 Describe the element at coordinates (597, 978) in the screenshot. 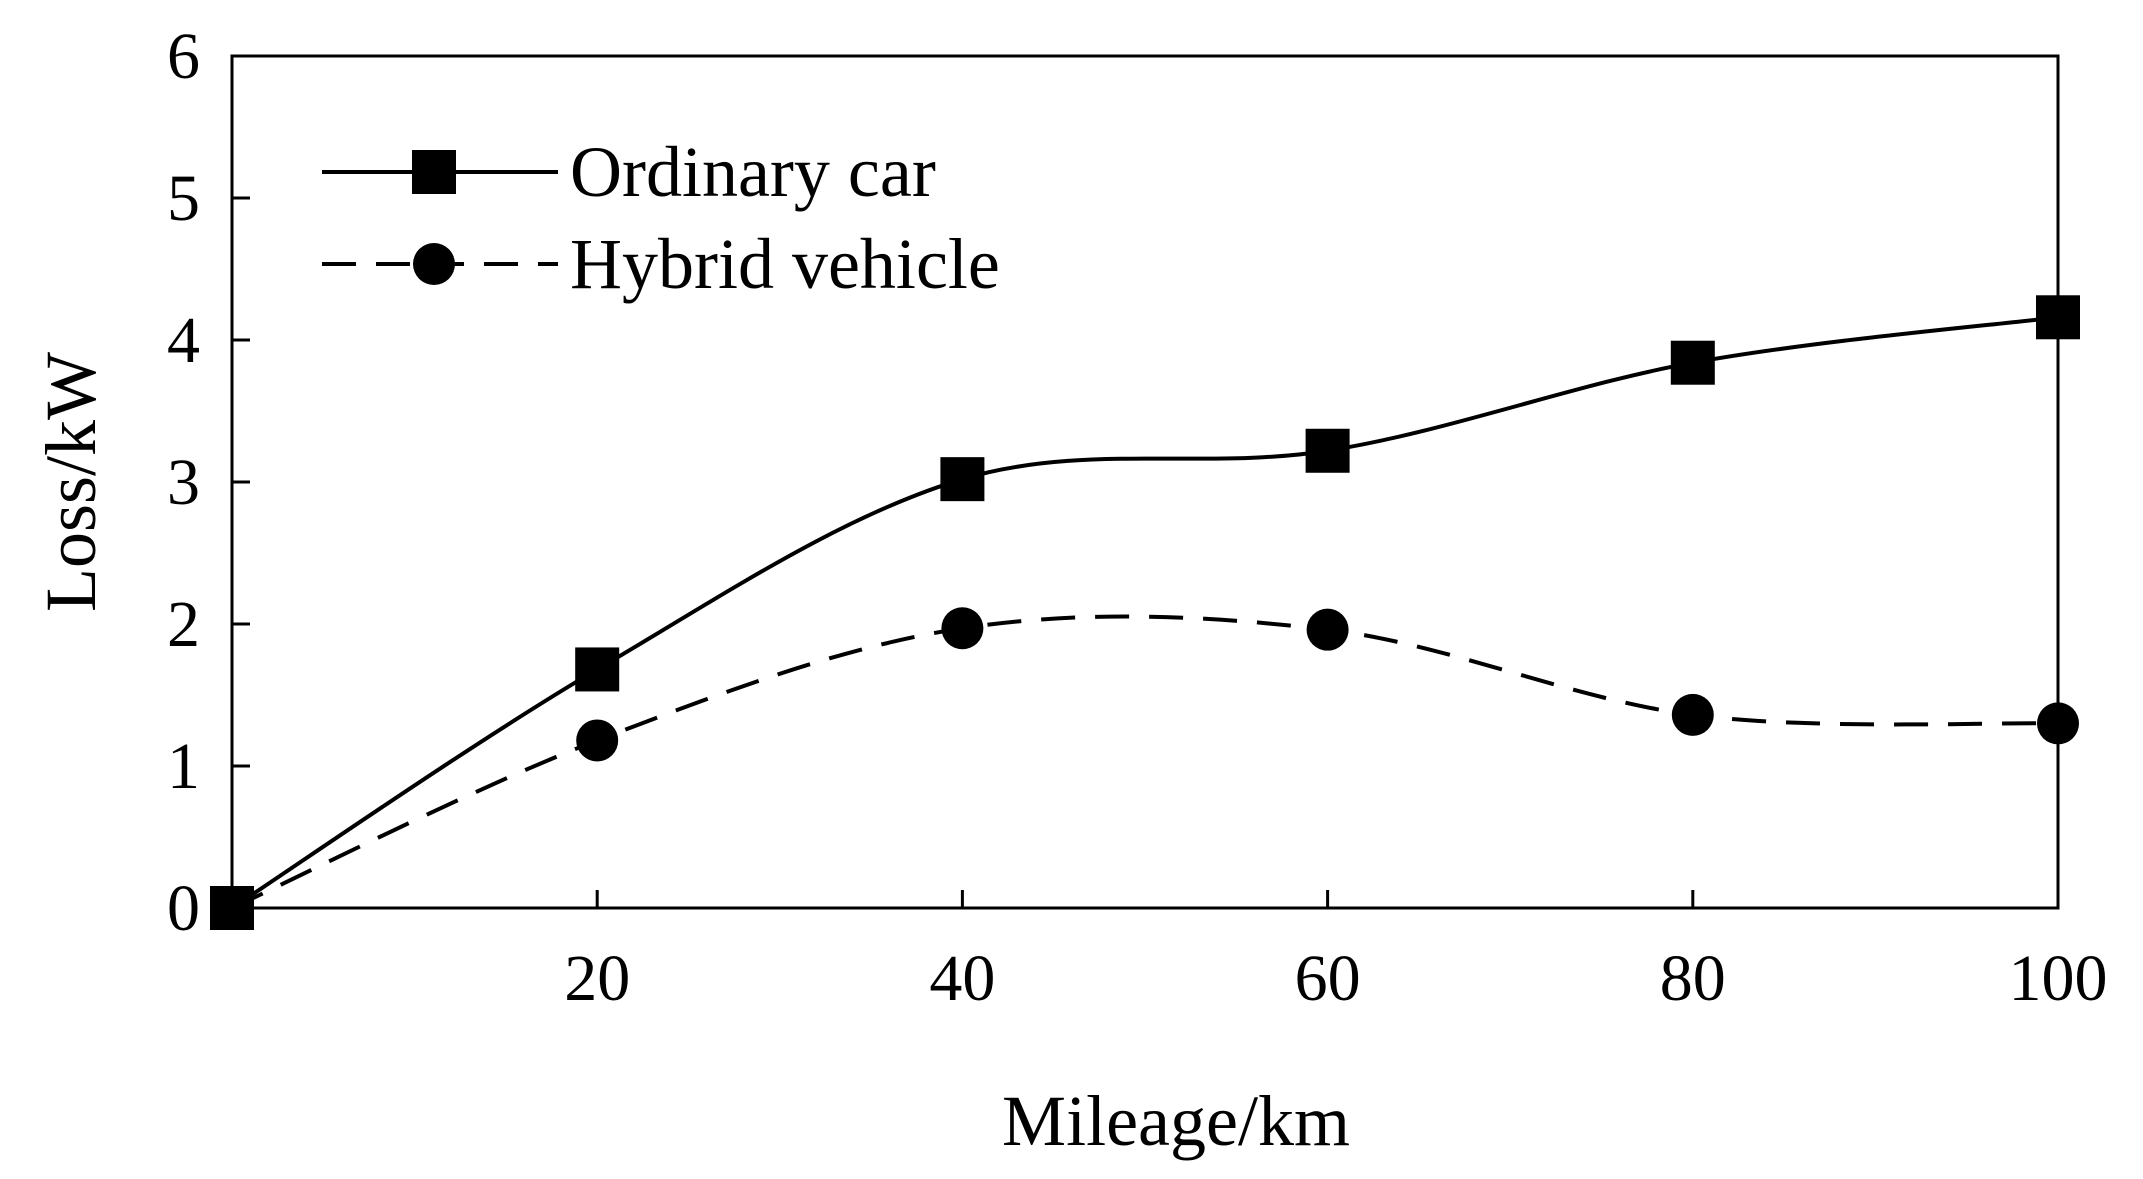

I see `x-tick-label: 20` at that location.